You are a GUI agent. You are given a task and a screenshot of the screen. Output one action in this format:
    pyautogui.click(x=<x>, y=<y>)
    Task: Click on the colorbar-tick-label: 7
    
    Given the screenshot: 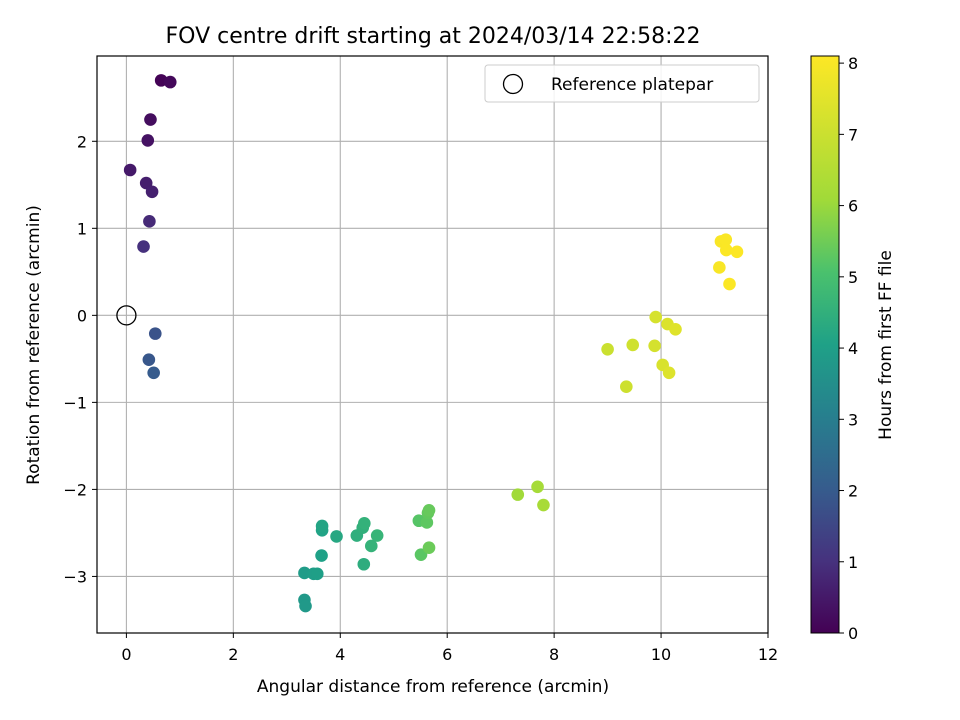 What is the action you would take?
    pyautogui.click(x=853, y=134)
    